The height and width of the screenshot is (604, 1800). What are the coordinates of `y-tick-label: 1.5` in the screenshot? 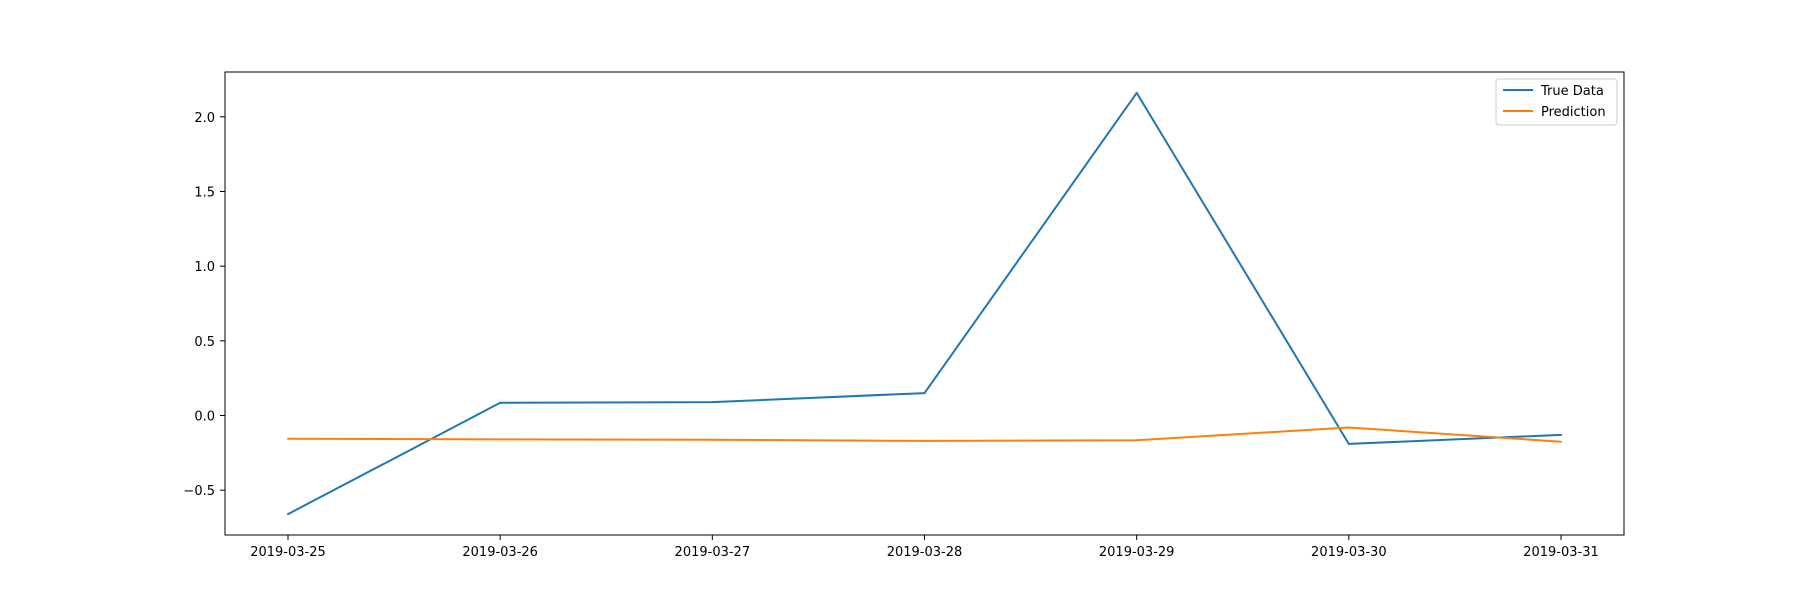 It's located at (204, 192).